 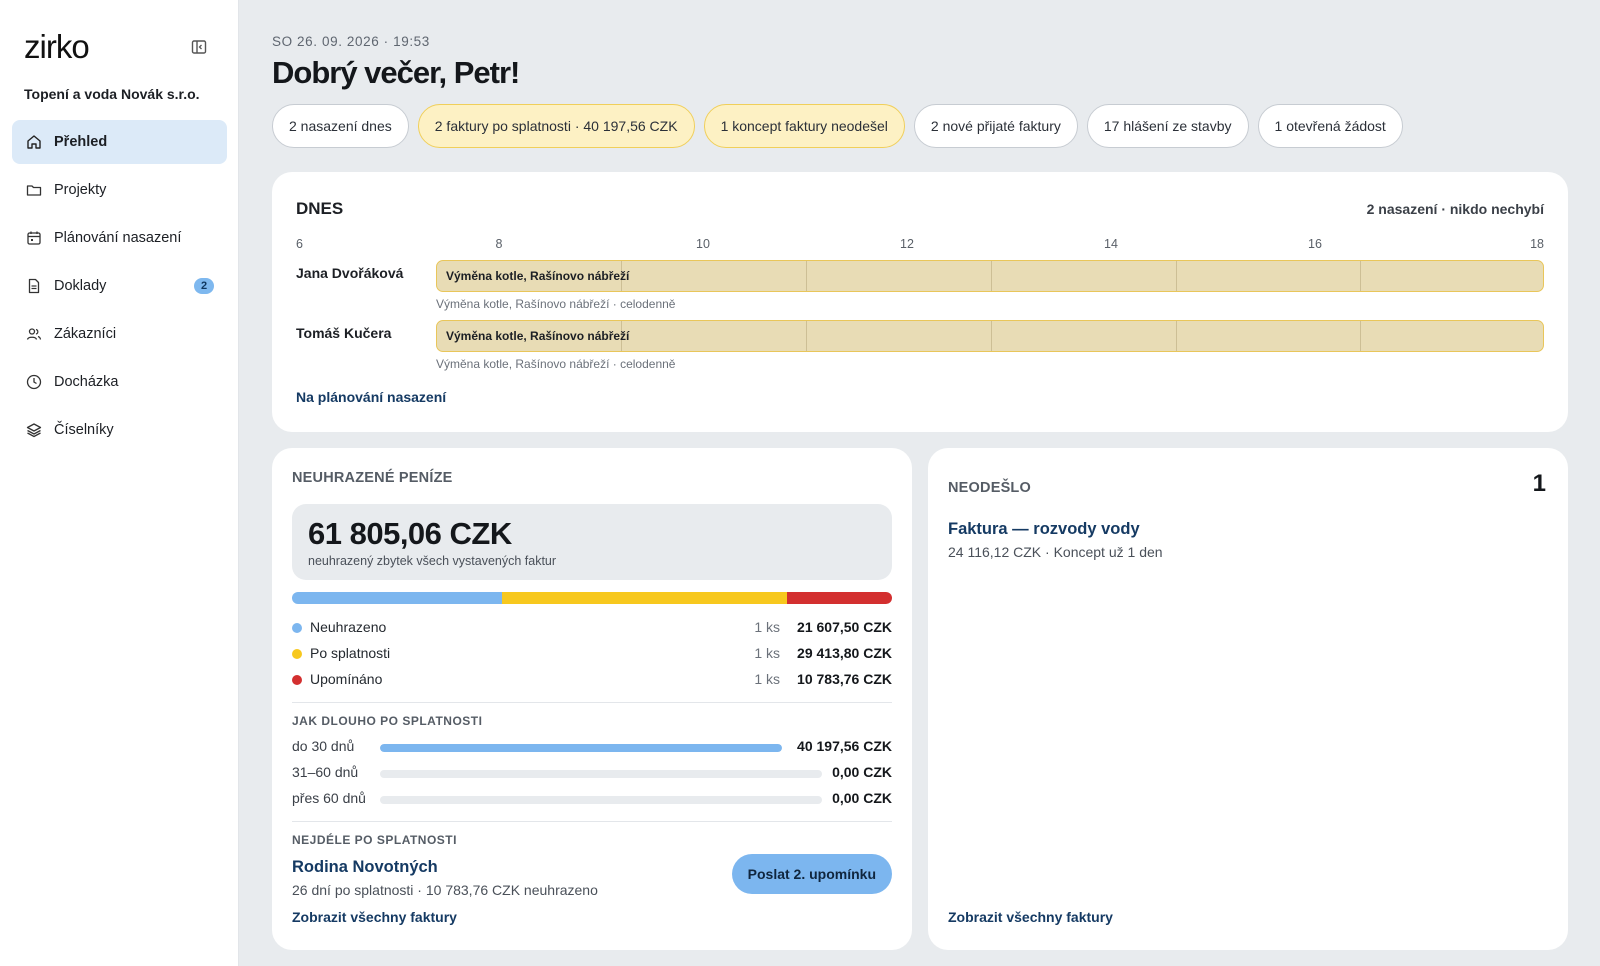 What do you see at coordinates (1330, 126) in the screenshot?
I see `chip-open-requests: 1 otevřená žádost` at bounding box center [1330, 126].